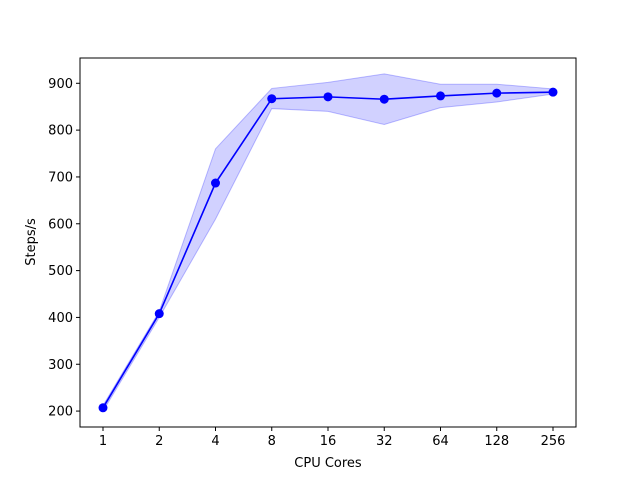 The height and width of the screenshot is (480, 640). I want to click on x-tick-label-8: 8, so click(272, 441).